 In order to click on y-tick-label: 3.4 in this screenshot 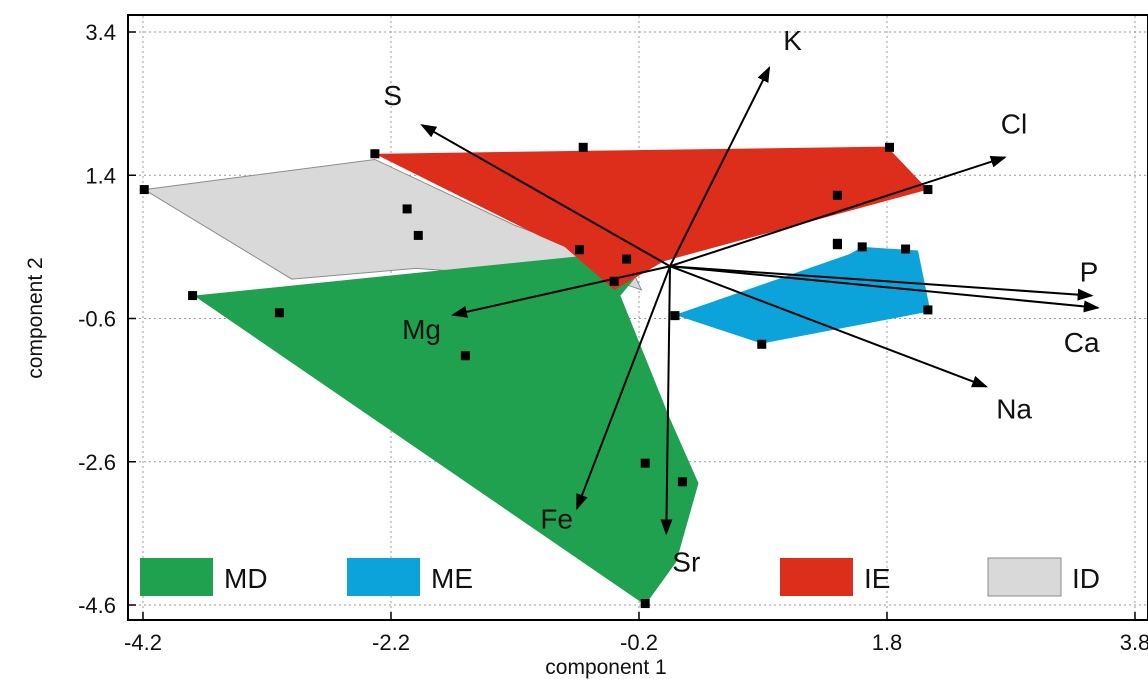, I will do `click(100, 32)`.